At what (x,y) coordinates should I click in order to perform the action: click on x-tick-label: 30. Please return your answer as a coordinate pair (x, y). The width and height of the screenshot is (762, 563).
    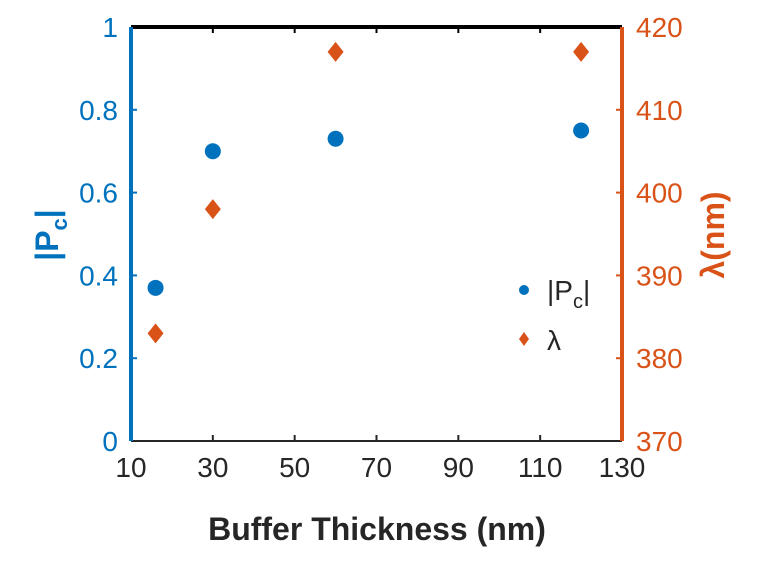
    Looking at the image, I should click on (212, 467).